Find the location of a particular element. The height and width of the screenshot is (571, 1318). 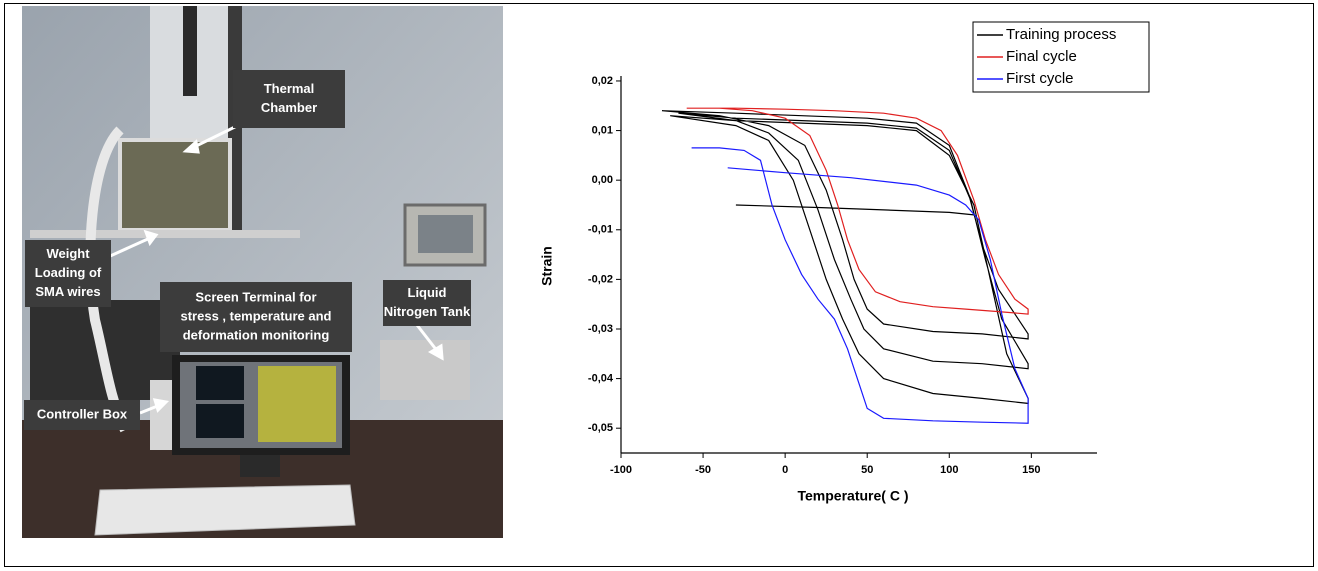

y-tick-label: -0,03 is located at coordinates (600, 329).